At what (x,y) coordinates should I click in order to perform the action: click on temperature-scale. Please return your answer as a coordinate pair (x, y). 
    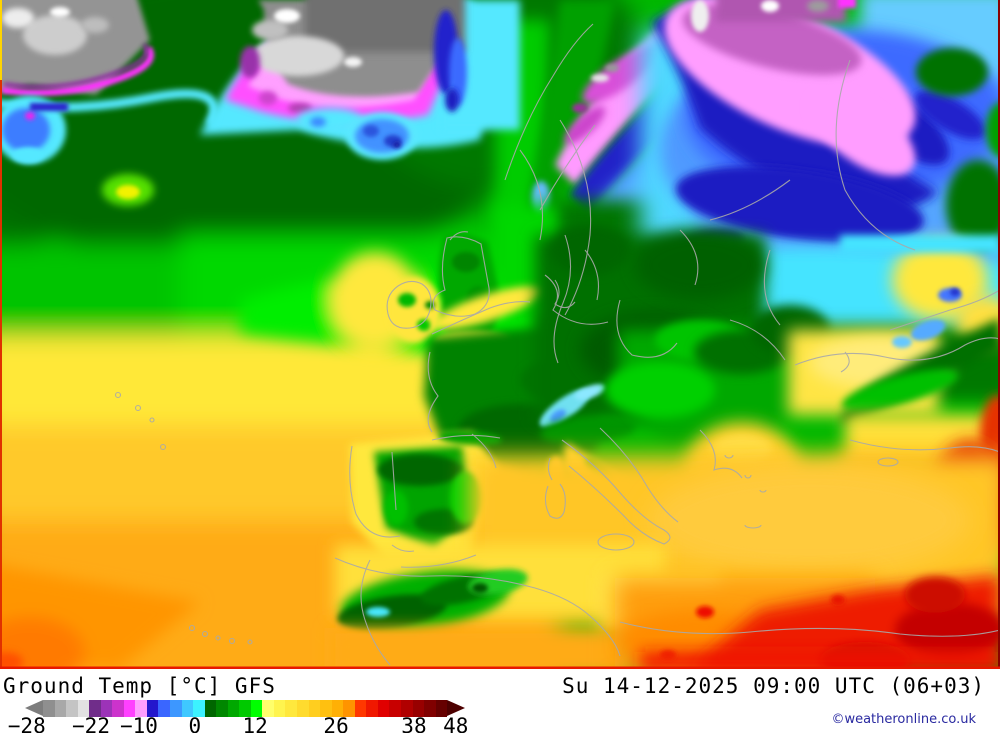
    Looking at the image, I should click on (245, 708).